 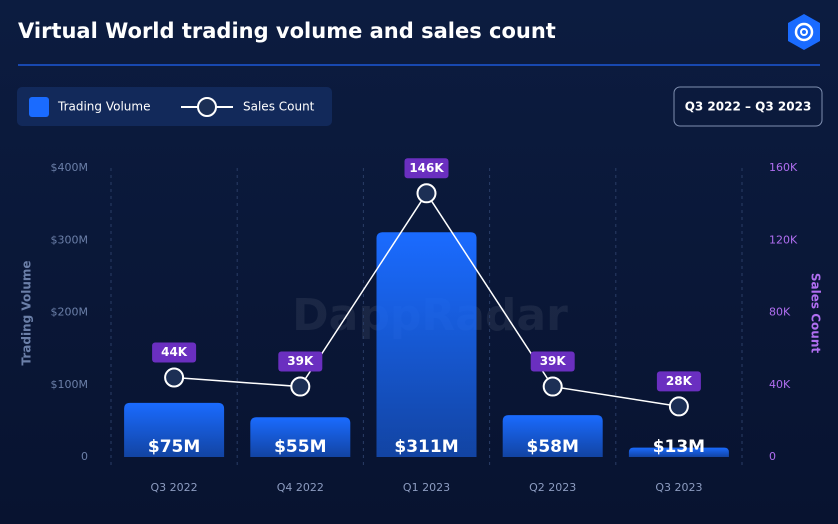 I want to click on date-range: Q3 2022 – Q3 2023, so click(x=748, y=107).